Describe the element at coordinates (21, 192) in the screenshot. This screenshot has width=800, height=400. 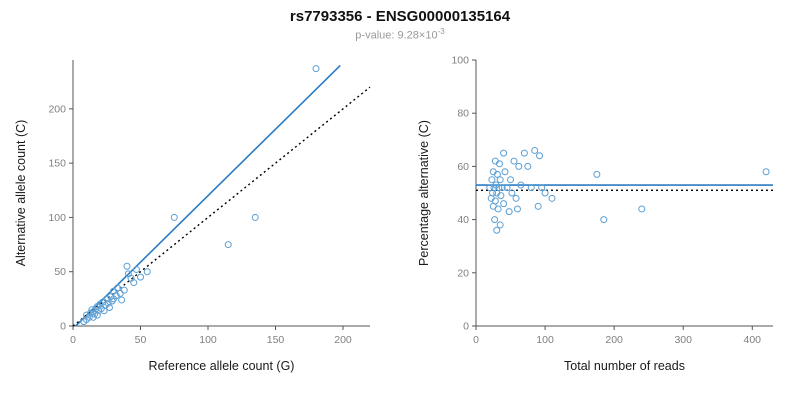
I see `svg-text: Alternative allele count (C)` at that location.